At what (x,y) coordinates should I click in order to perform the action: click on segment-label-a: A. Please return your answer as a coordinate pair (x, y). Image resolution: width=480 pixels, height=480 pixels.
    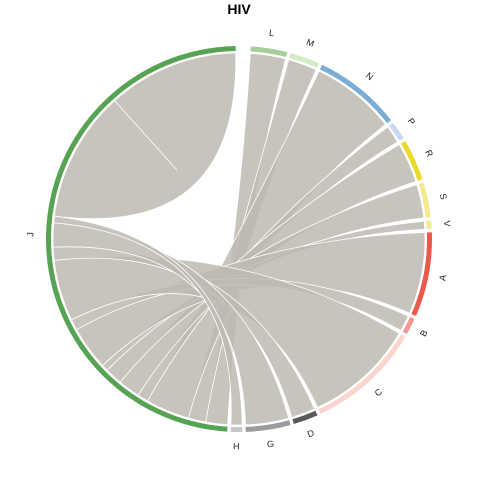
    Looking at the image, I should click on (442, 278).